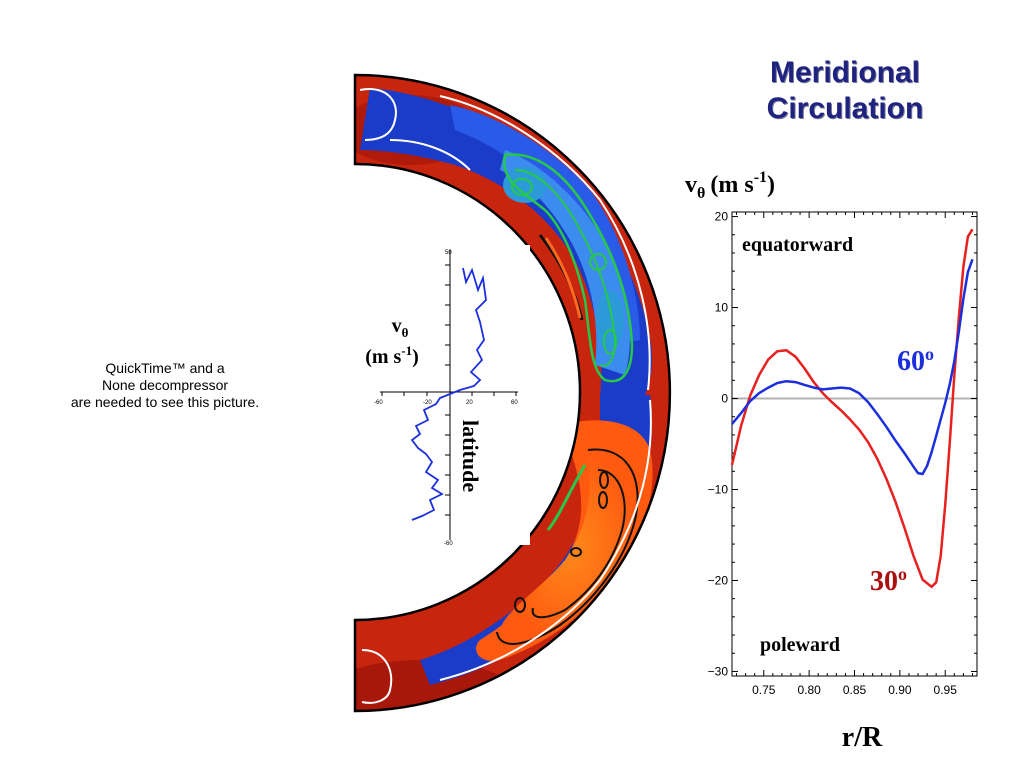 The image size is (1024, 768). What do you see at coordinates (855, 690) in the screenshot?
I see `x-tick-label: 0.85` at bounding box center [855, 690].